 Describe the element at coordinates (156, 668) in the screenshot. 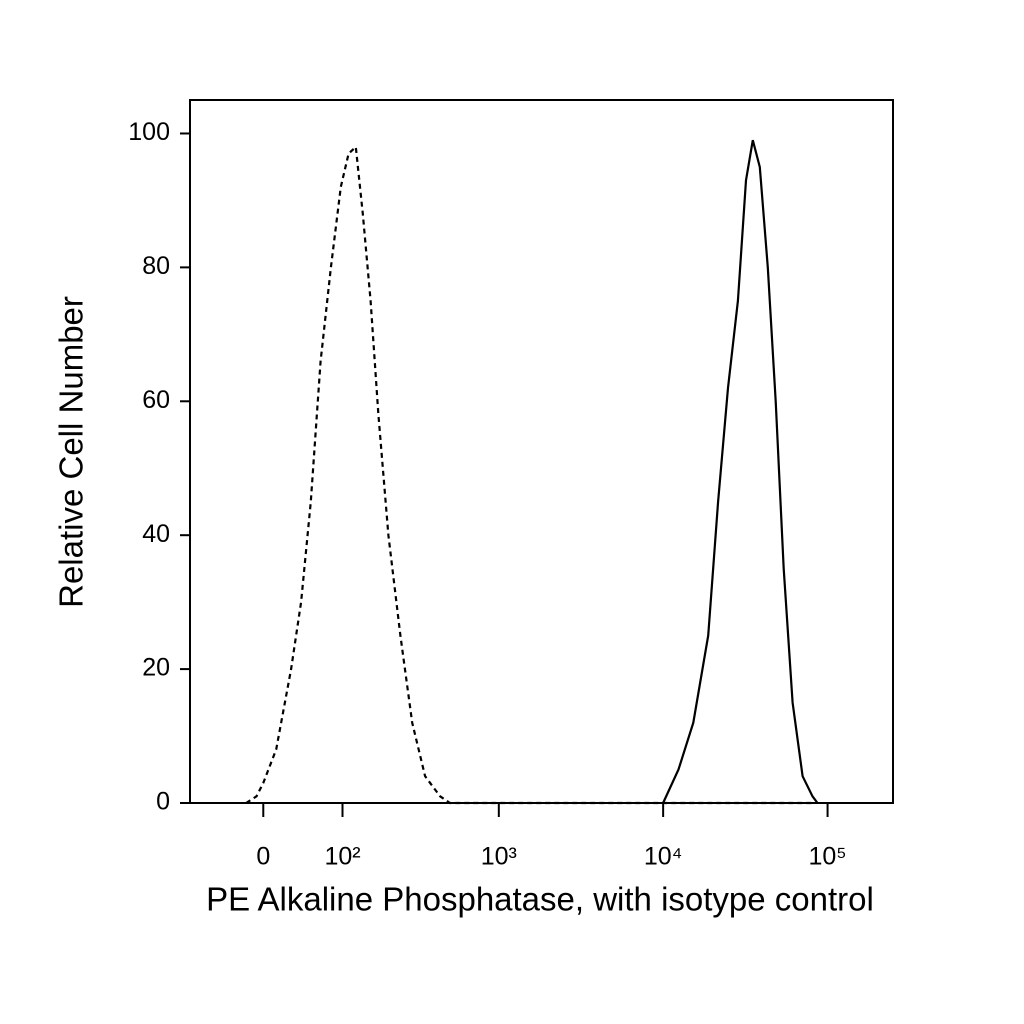

I see `y-tick-label: 20` at that location.